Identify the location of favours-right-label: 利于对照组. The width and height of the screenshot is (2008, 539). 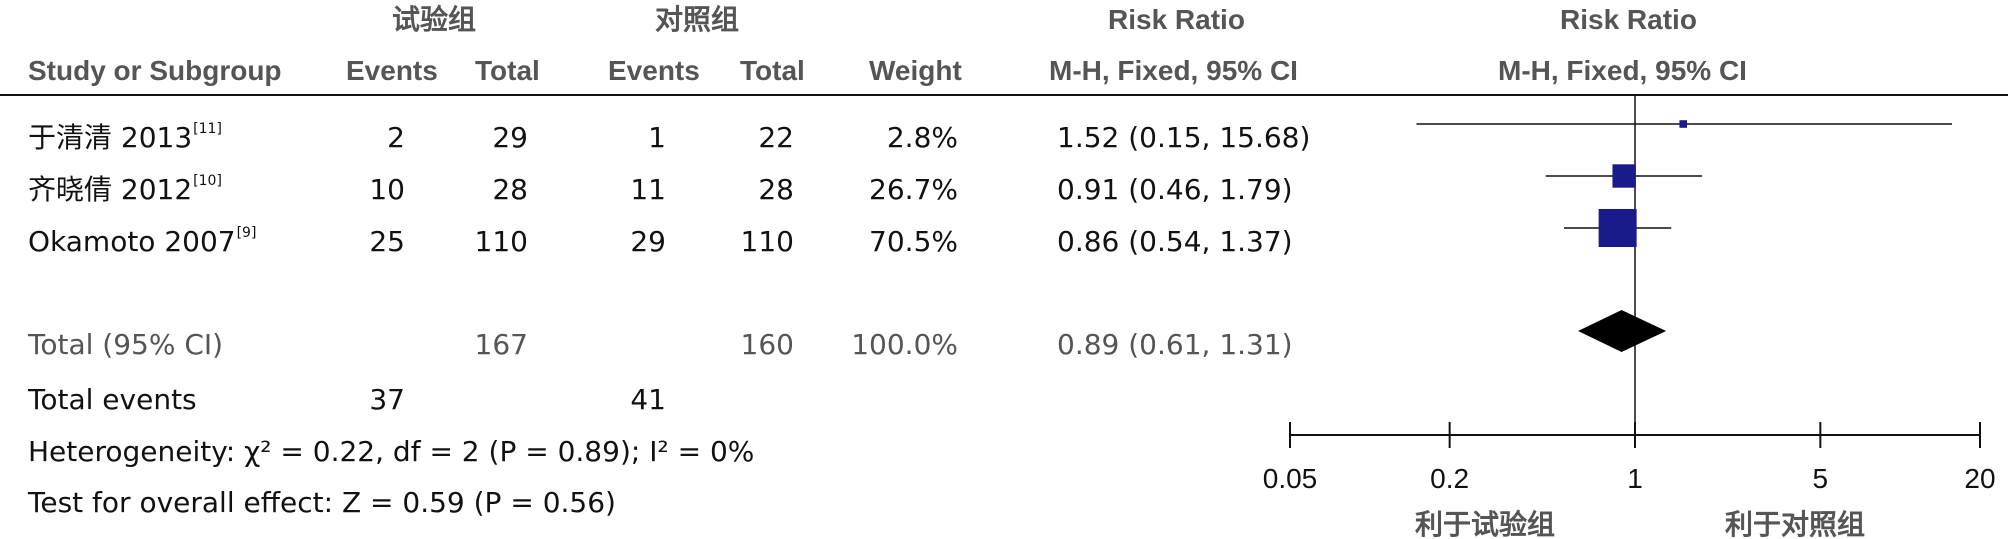
(1795, 523).